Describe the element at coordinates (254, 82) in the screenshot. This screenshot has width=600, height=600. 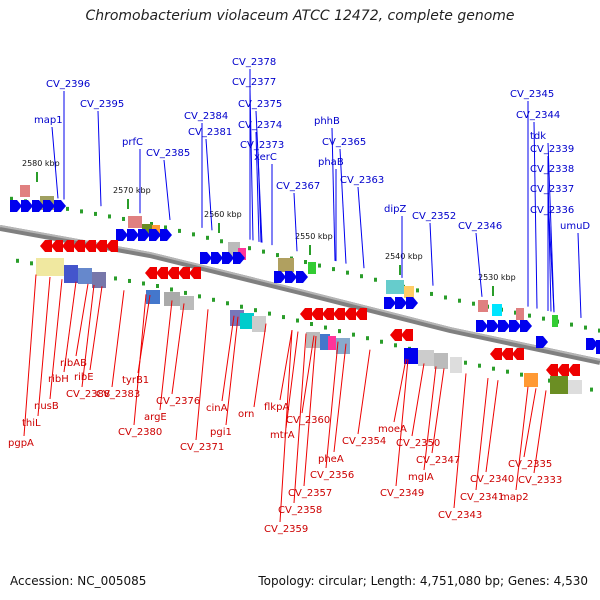
I see `forward-gene-label: CV_2377` at that location.